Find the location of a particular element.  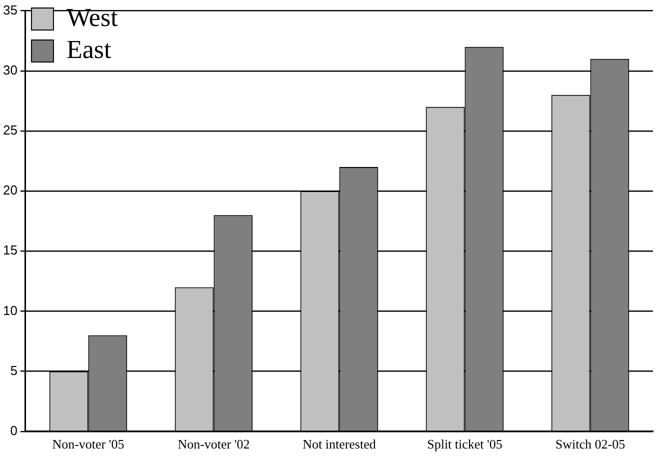

y-tick-label: 10 is located at coordinates (10, 310).